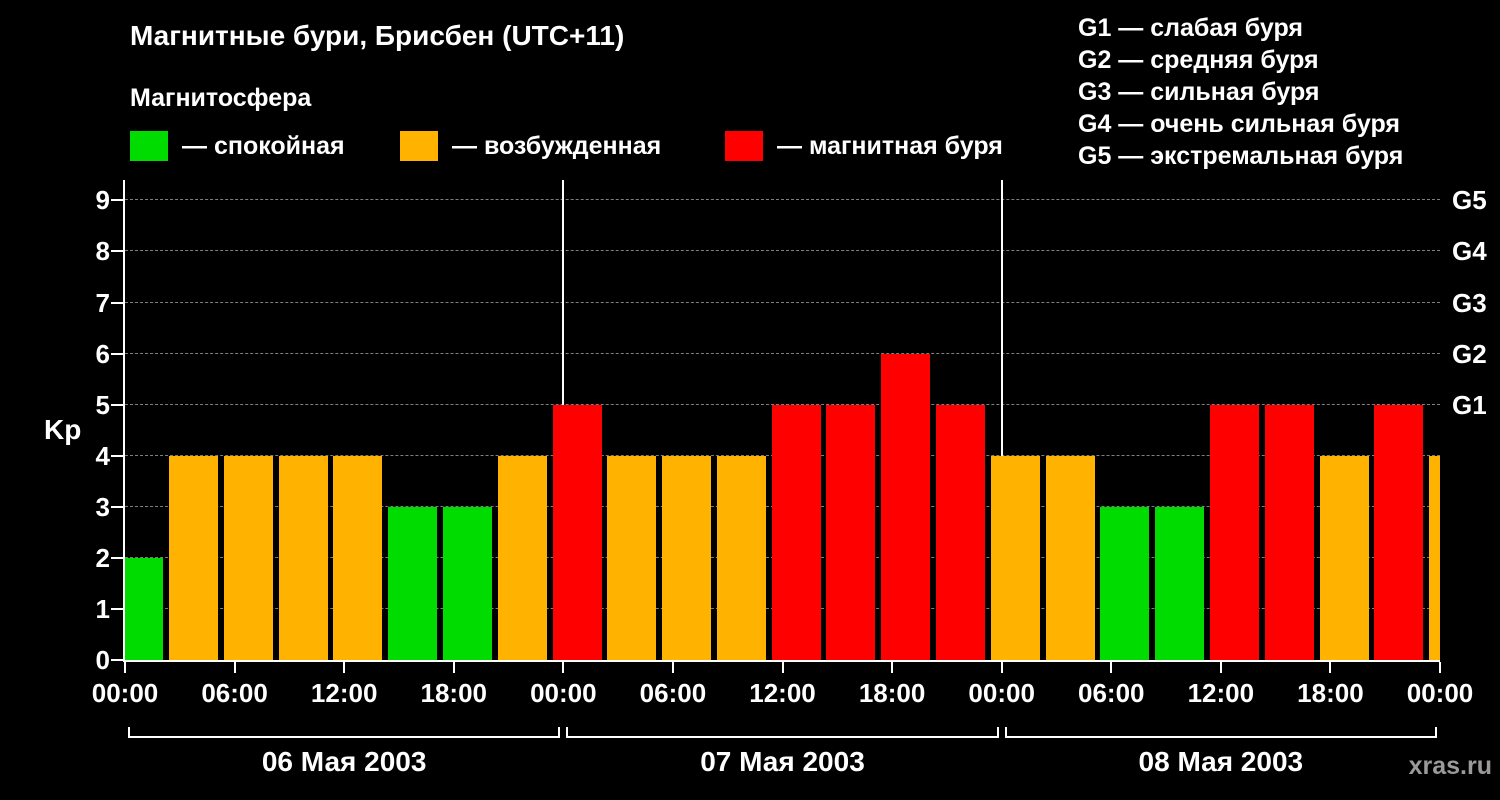  I want to click on right-axis-label: G5, so click(1469, 200).